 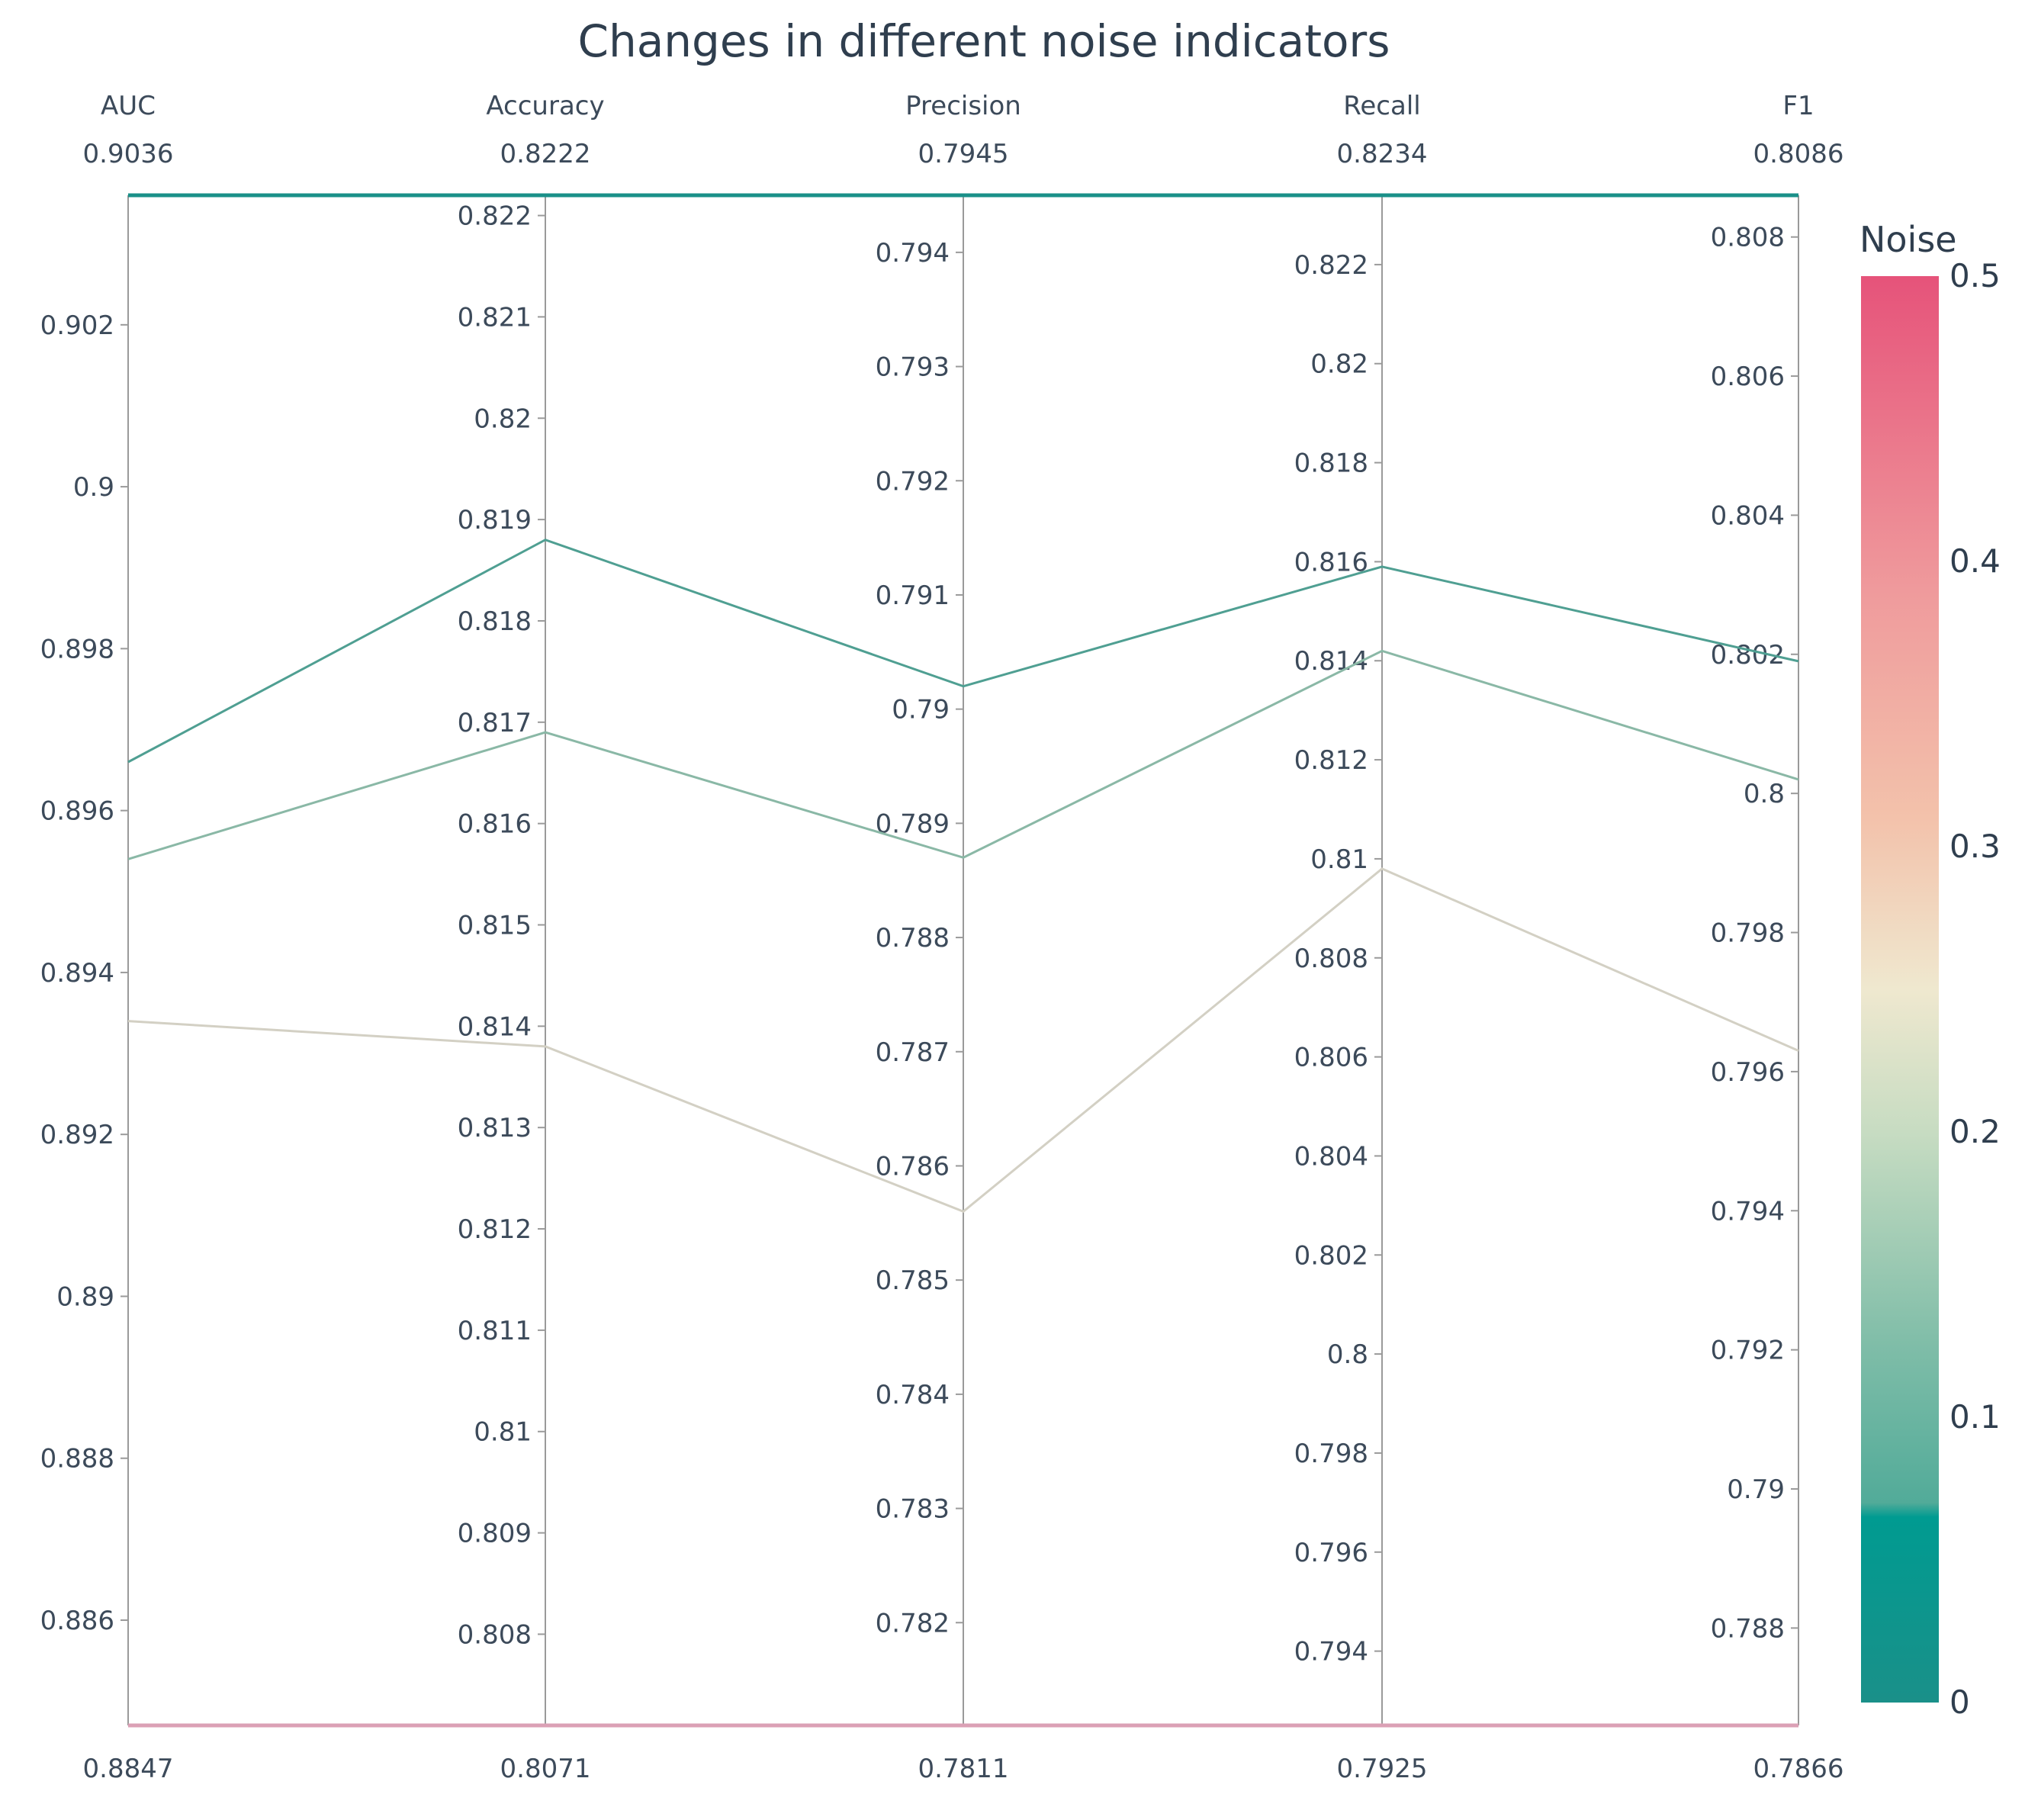 I want to click on axis-tick-label: 0.786, so click(x=913, y=1166).